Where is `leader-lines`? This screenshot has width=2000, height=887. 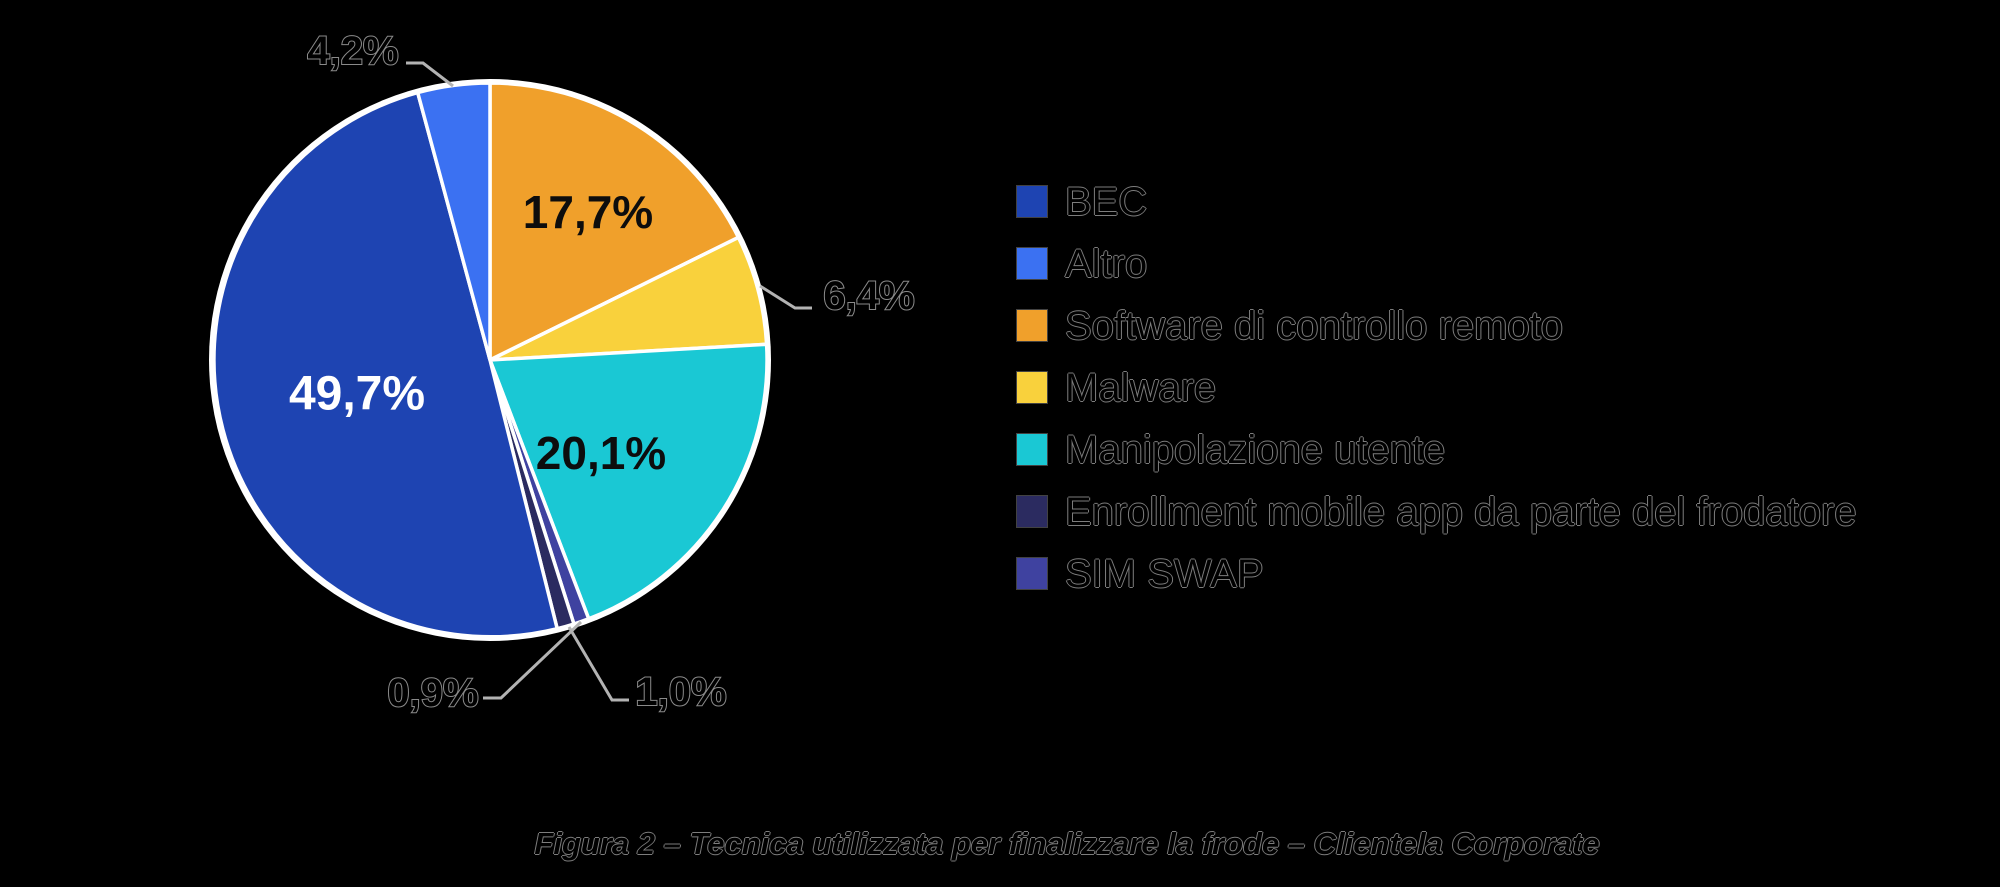 leader-lines is located at coordinates (609, 381).